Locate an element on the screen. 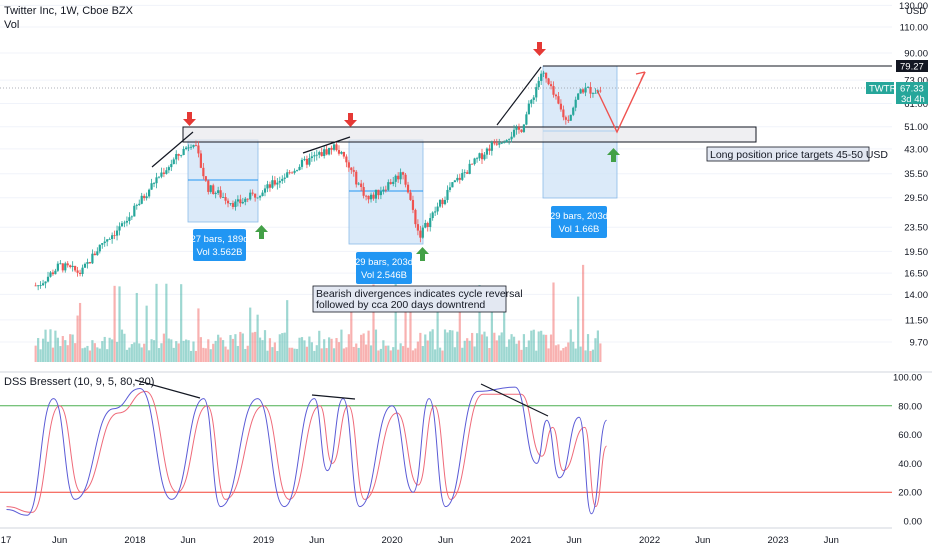 The image size is (932, 550). indicator-axis: 100.00 80.00 60.00 40.00 20.00 0.00 is located at coordinates (907, 450).